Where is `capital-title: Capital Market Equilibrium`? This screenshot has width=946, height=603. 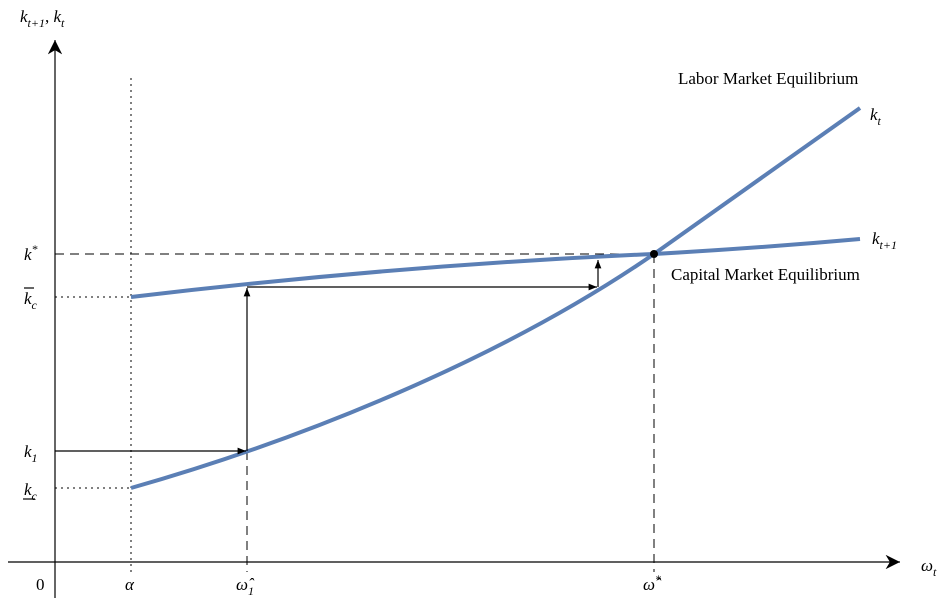
capital-title: Capital Market Equilibrium is located at coordinates (765, 274).